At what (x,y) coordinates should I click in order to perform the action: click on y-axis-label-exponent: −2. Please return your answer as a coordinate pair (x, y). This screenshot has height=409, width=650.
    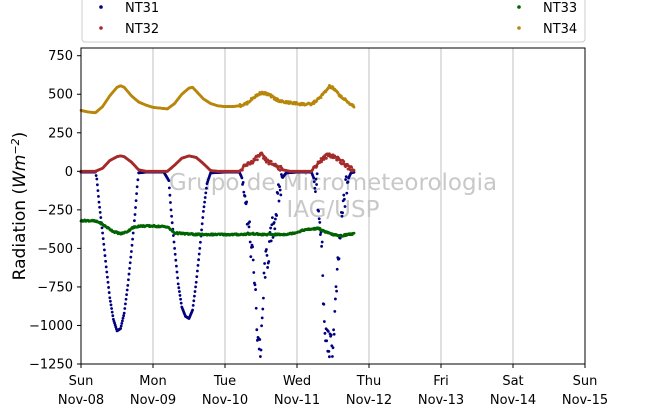
    Looking at the image, I should click on (15, 146).